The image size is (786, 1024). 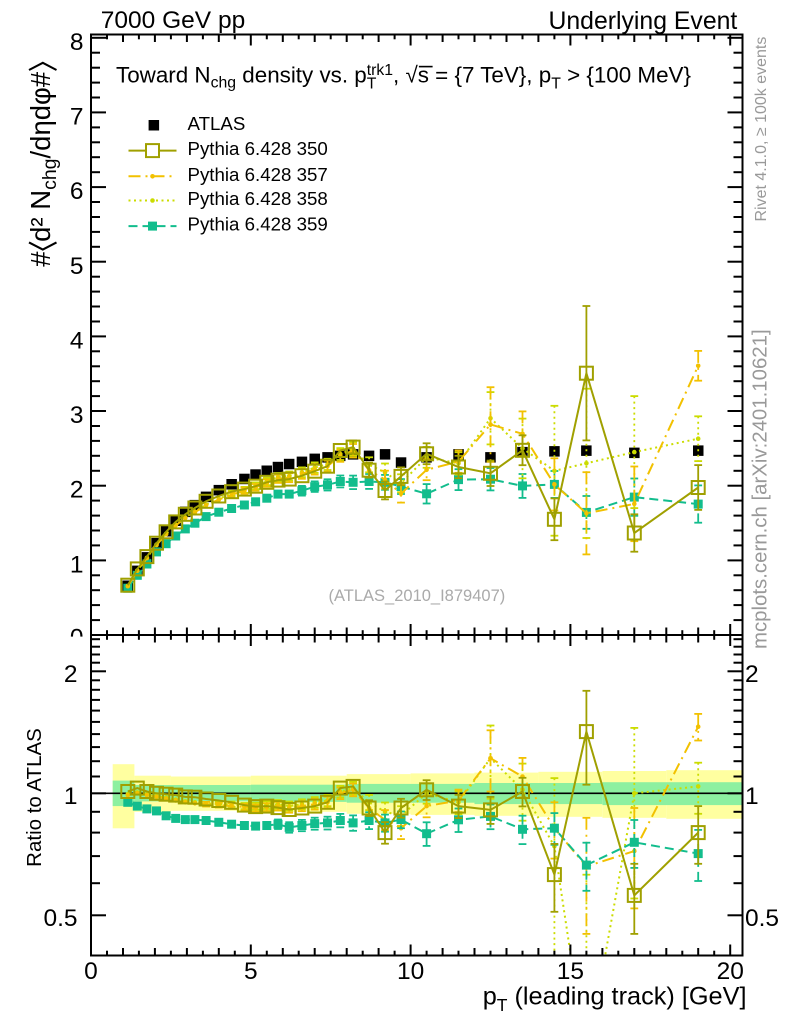 What do you see at coordinates (77, 191) in the screenshot?
I see `svg-text: 6` at bounding box center [77, 191].